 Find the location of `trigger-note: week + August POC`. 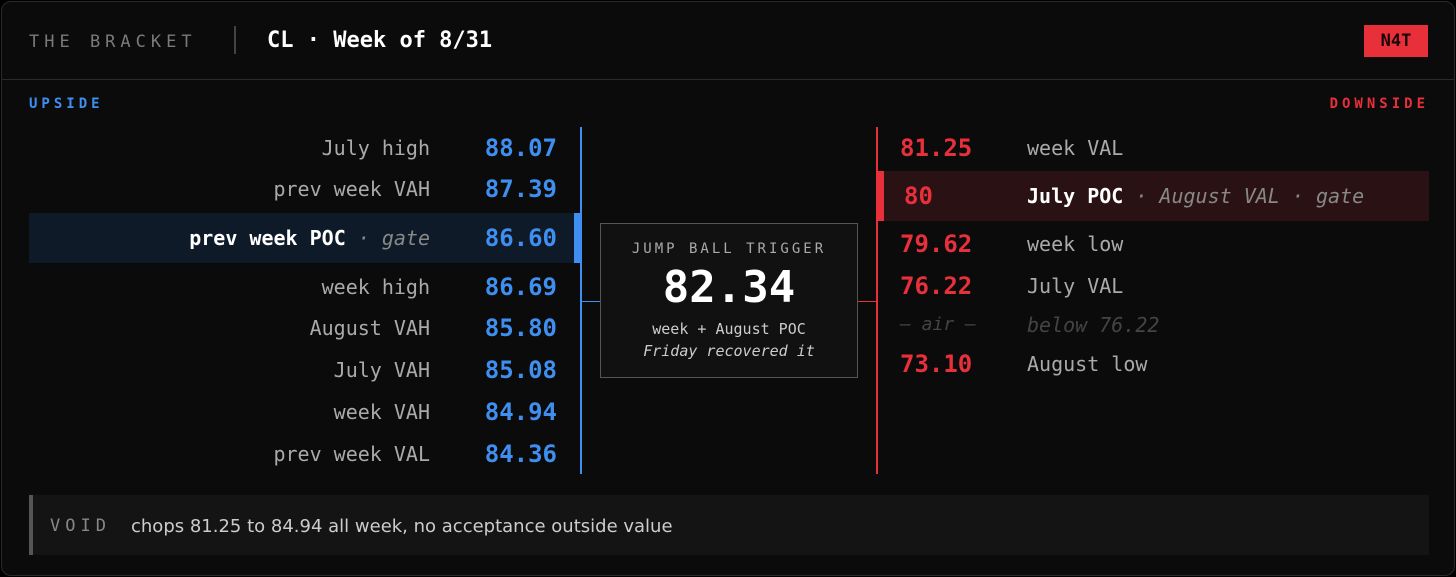

trigger-note: week + August POC is located at coordinates (729, 329).